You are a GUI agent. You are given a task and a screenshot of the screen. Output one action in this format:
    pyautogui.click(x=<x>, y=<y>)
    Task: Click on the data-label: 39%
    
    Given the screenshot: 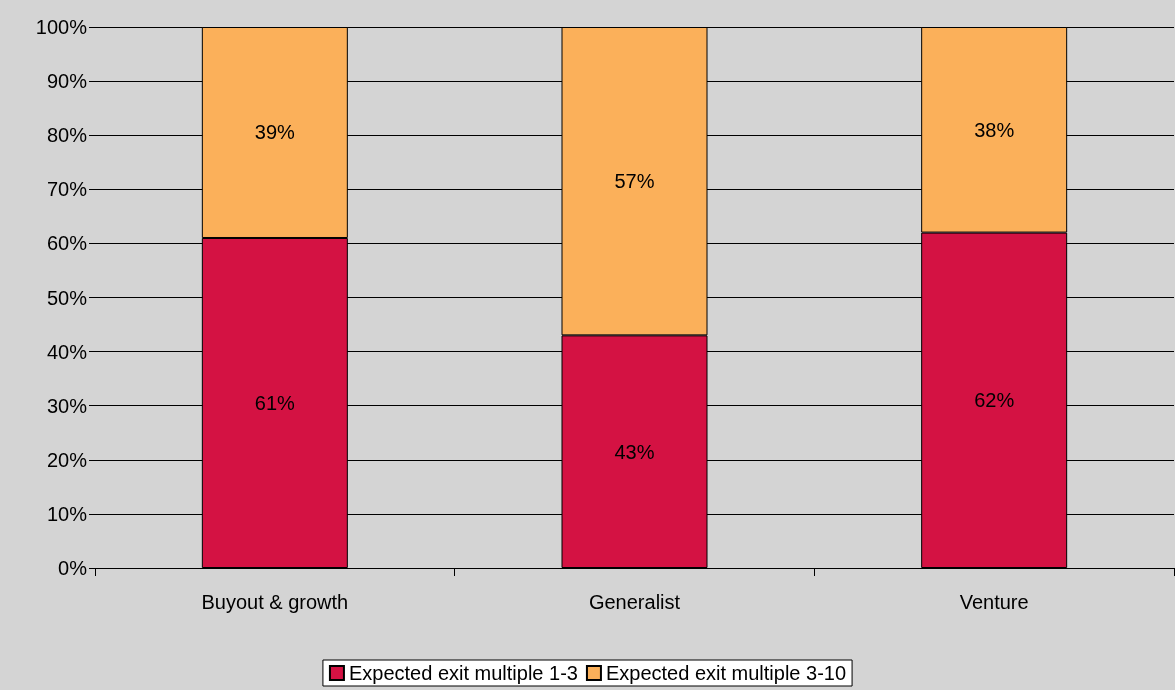 What is the action you would take?
    pyautogui.click(x=275, y=132)
    